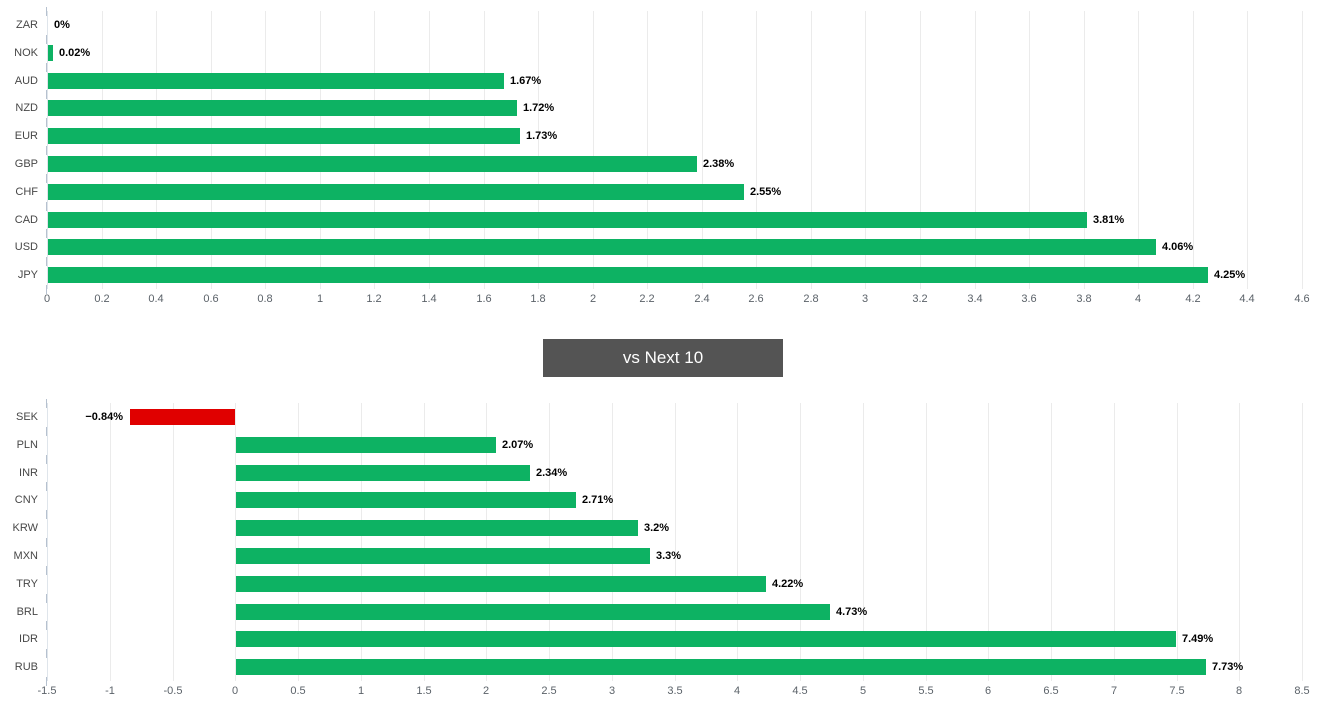 This screenshot has width=1323, height=704. Describe the element at coordinates (26, 192) in the screenshot. I see `category-label: CHF` at that location.